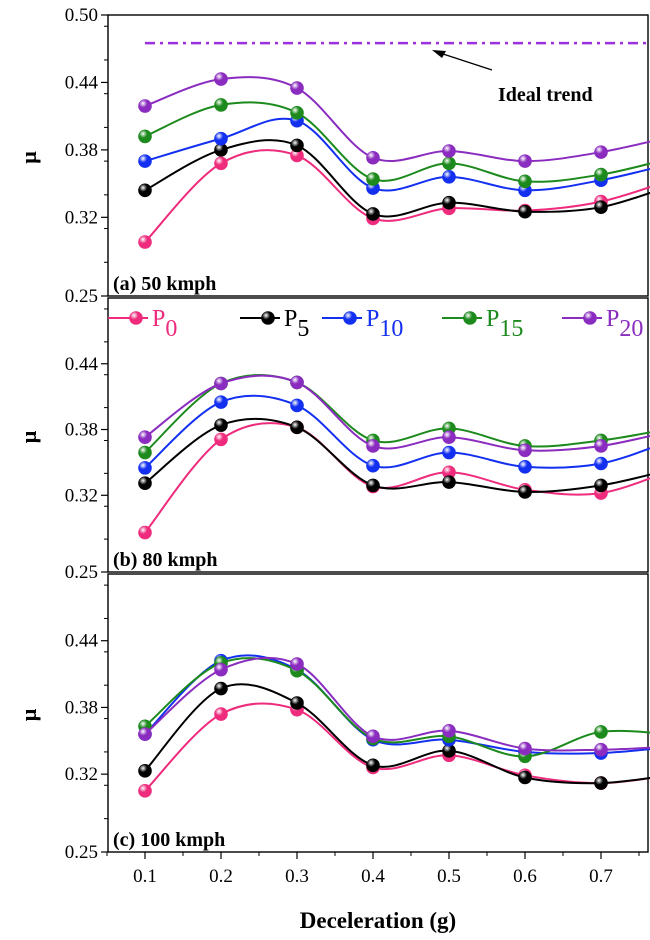  Describe the element at coordinates (373, 876) in the screenshot. I see `x-tick-label: 0.4` at that location.